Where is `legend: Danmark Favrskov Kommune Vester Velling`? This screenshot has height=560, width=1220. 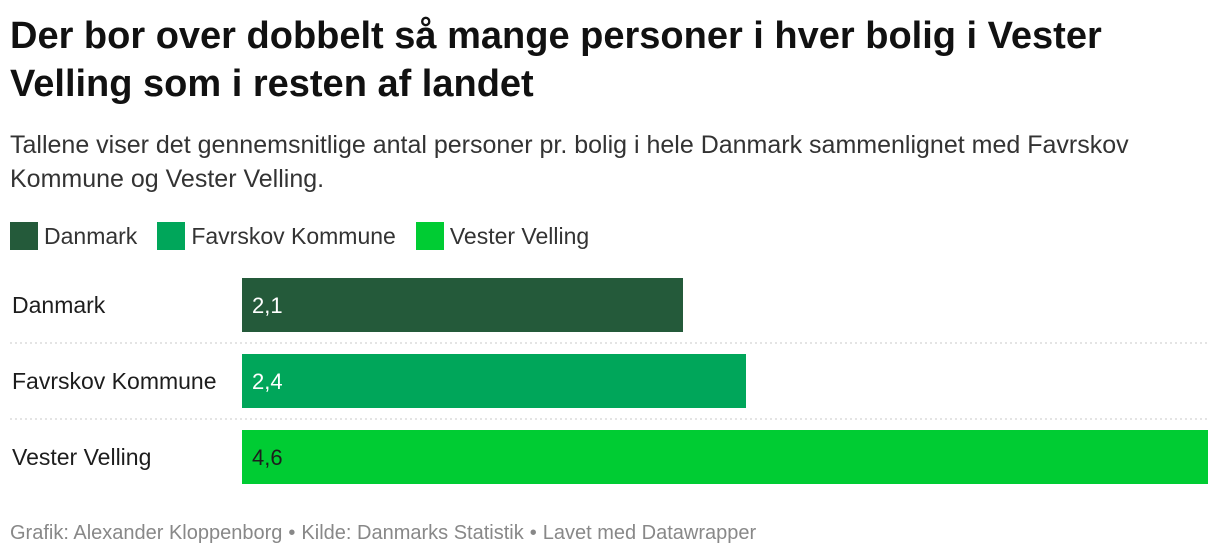 legend: Danmark Favrskov Kommune Vester Velling is located at coordinates (309, 236).